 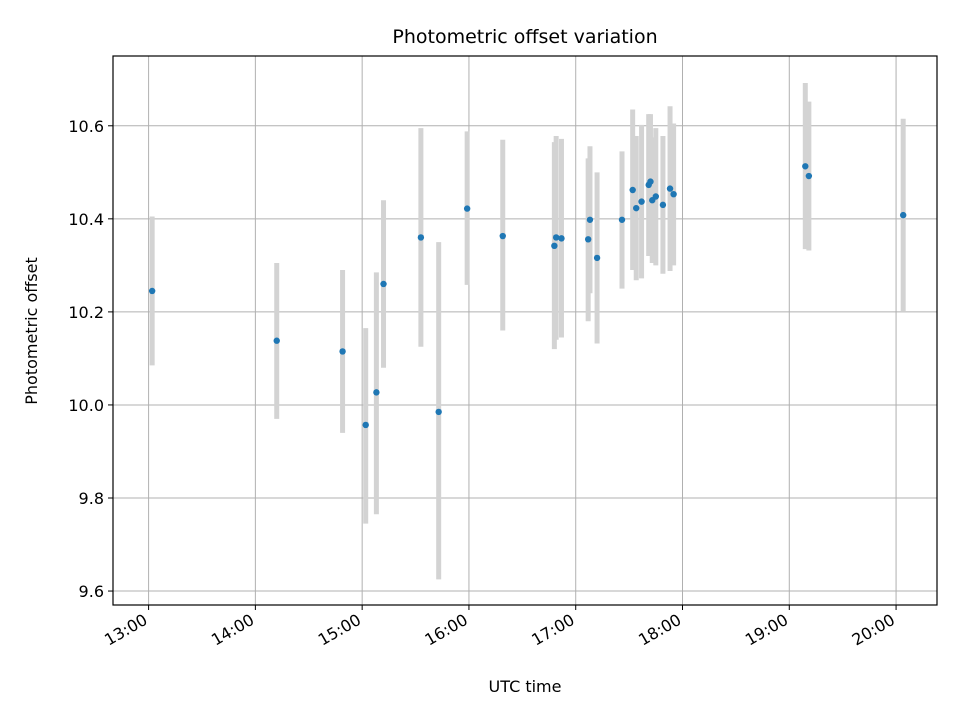 What do you see at coordinates (31, 331) in the screenshot?
I see `y-axis-label: Photometric offset` at bounding box center [31, 331].